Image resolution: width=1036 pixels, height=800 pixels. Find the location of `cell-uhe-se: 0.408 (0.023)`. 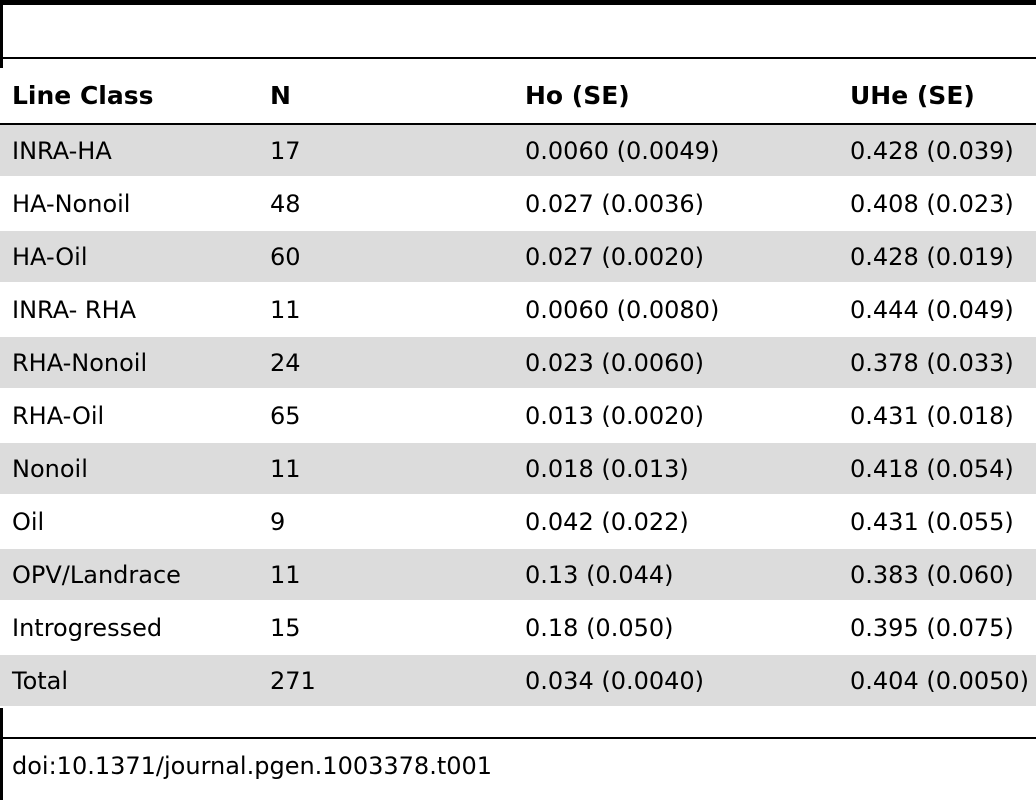

cell-uhe-se: 0.408 (0.023) is located at coordinates (932, 203).